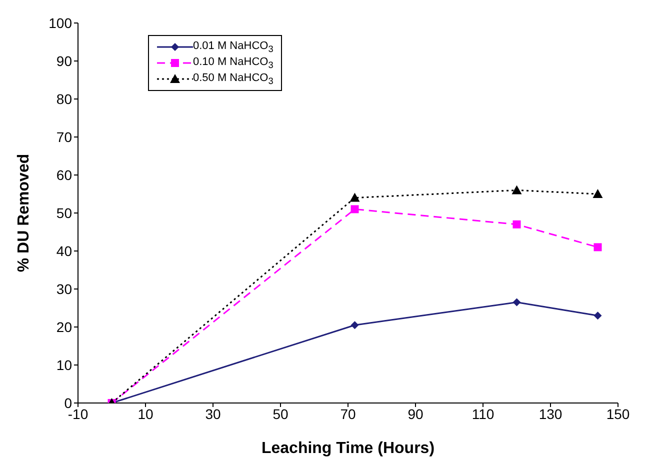 The image size is (646, 469). What do you see at coordinates (213, 414) in the screenshot?
I see `x-tick-label: 30` at bounding box center [213, 414].